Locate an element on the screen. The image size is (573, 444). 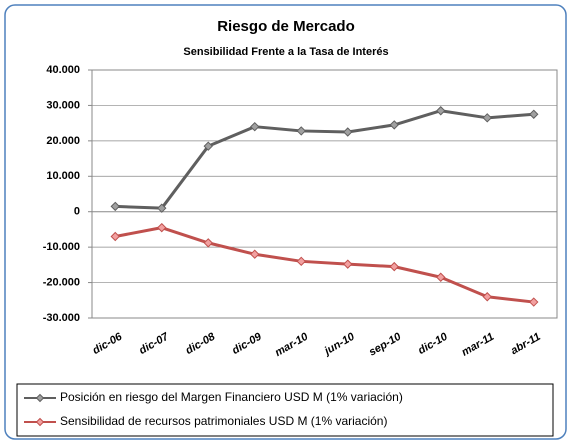
chart-title: Riesgo de Mercado is located at coordinates (286, 26).